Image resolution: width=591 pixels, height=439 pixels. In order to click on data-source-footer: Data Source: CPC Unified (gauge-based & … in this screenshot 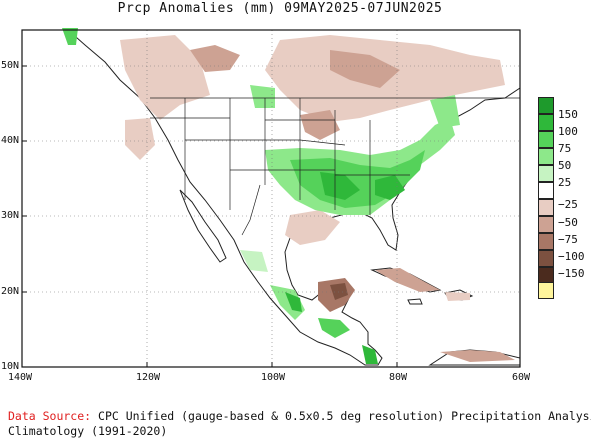, I will do `click(299, 424)`.